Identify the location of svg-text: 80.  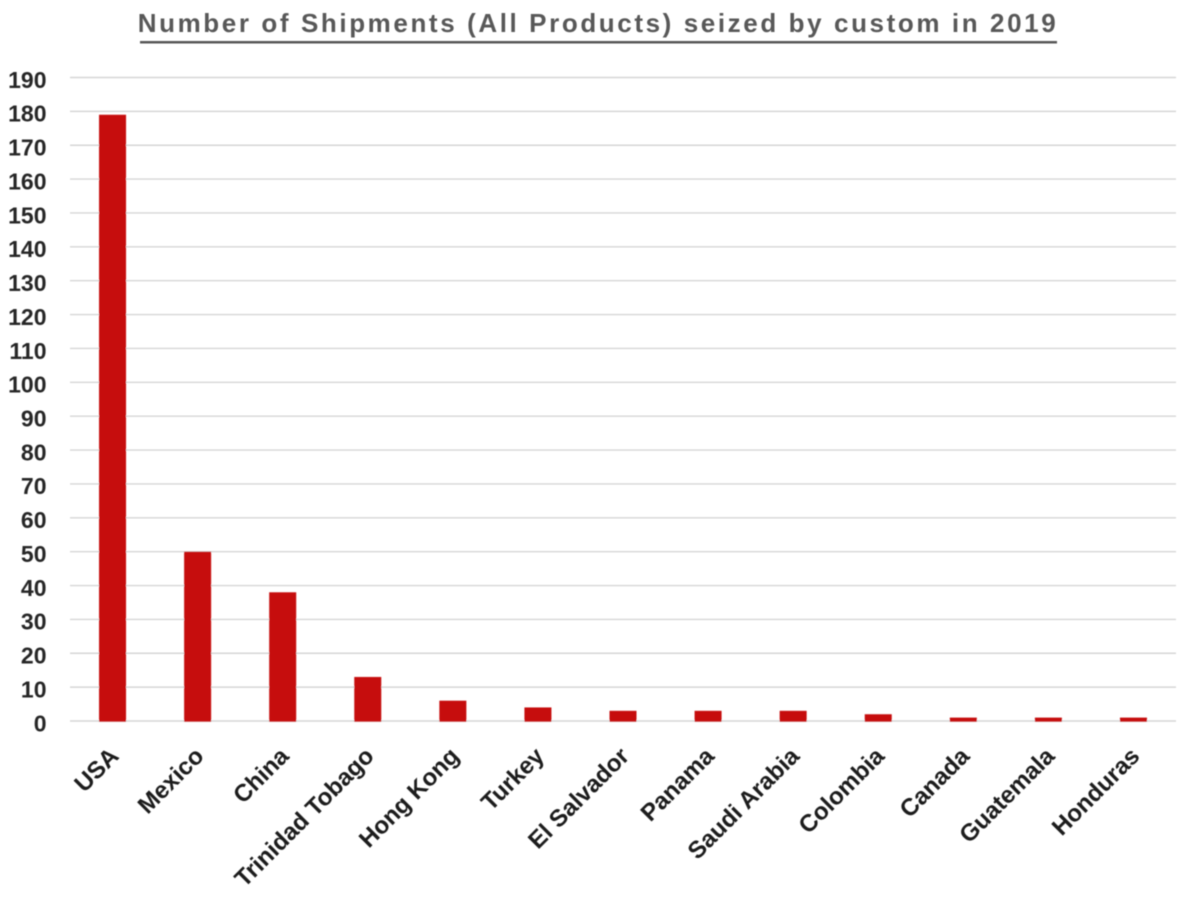
(34, 452).